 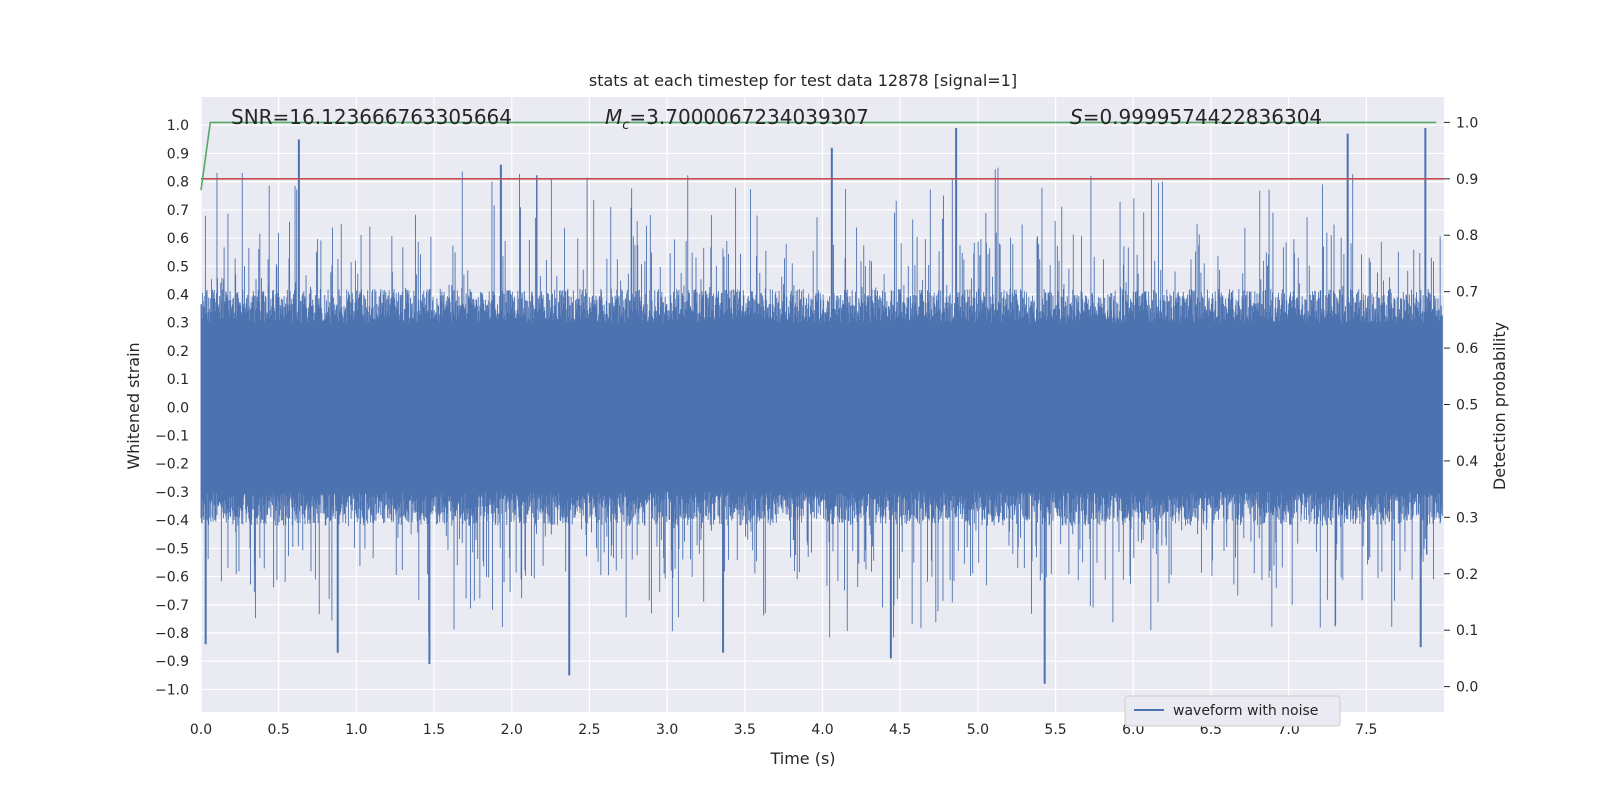 What do you see at coordinates (1467, 293) in the screenshot?
I see `y-right-tick-label: 0.7` at bounding box center [1467, 293].